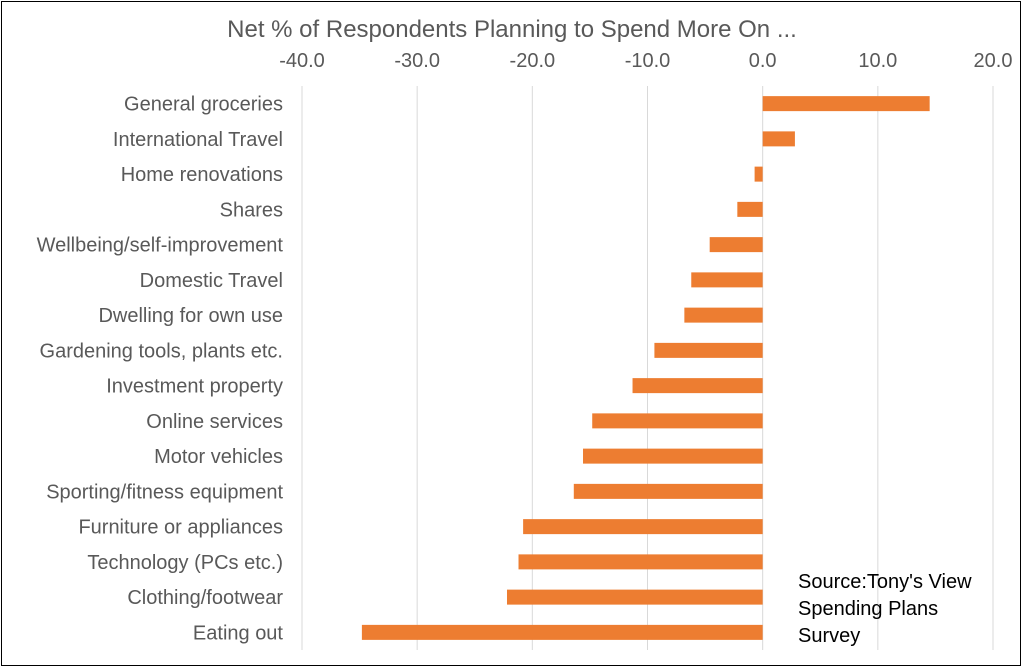 The image size is (1024, 669). I want to click on category-label: International Travel, so click(198, 140).